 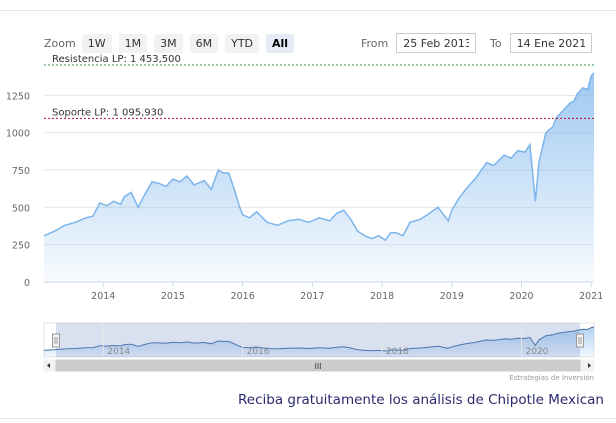 I want to click on y-tick-label: 1000, so click(x=18, y=134).